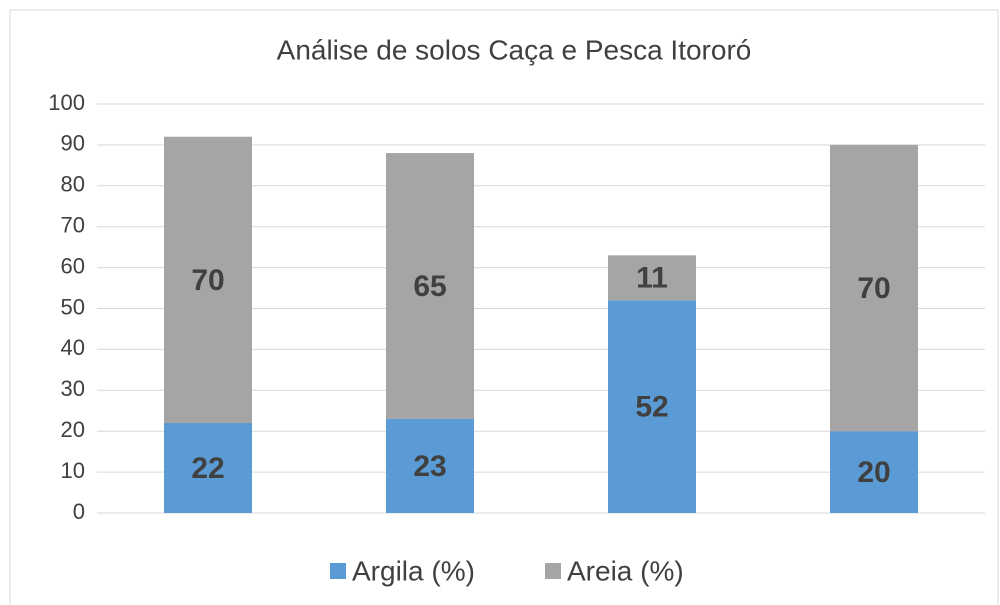 Image resolution: width=1000 pixels, height=605 pixels. I want to click on legend-label: Areia (%), so click(625, 570).